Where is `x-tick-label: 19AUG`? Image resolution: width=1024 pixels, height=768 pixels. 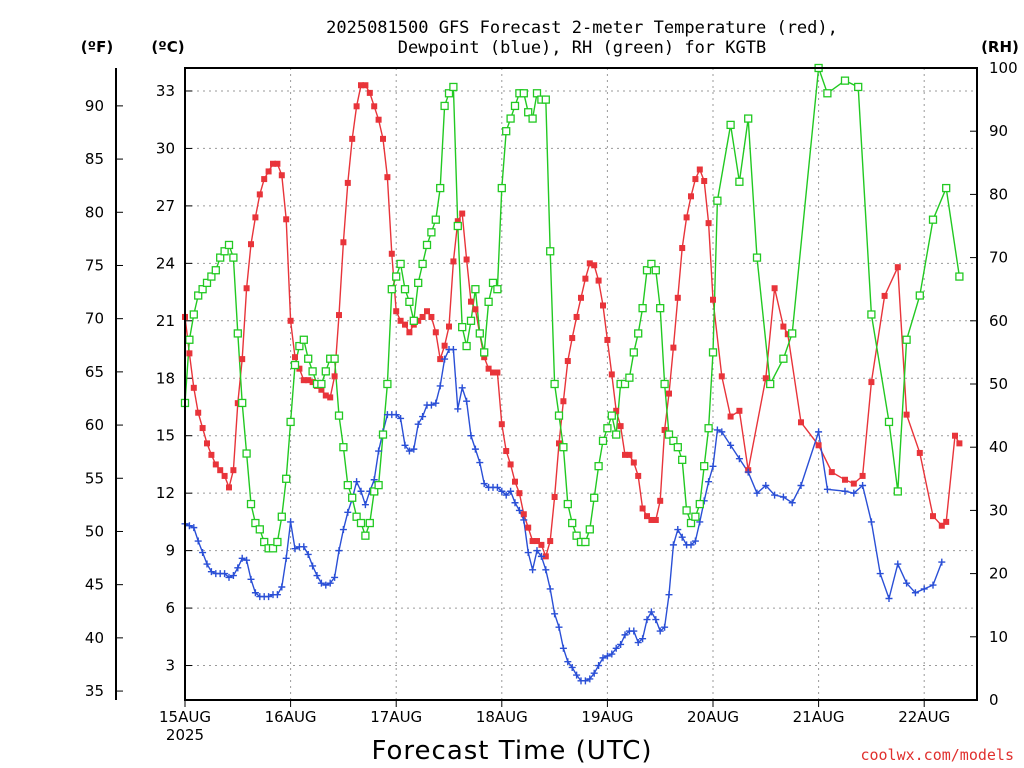 x-tick-label: 19AUG is located at coordinates (607, 717).